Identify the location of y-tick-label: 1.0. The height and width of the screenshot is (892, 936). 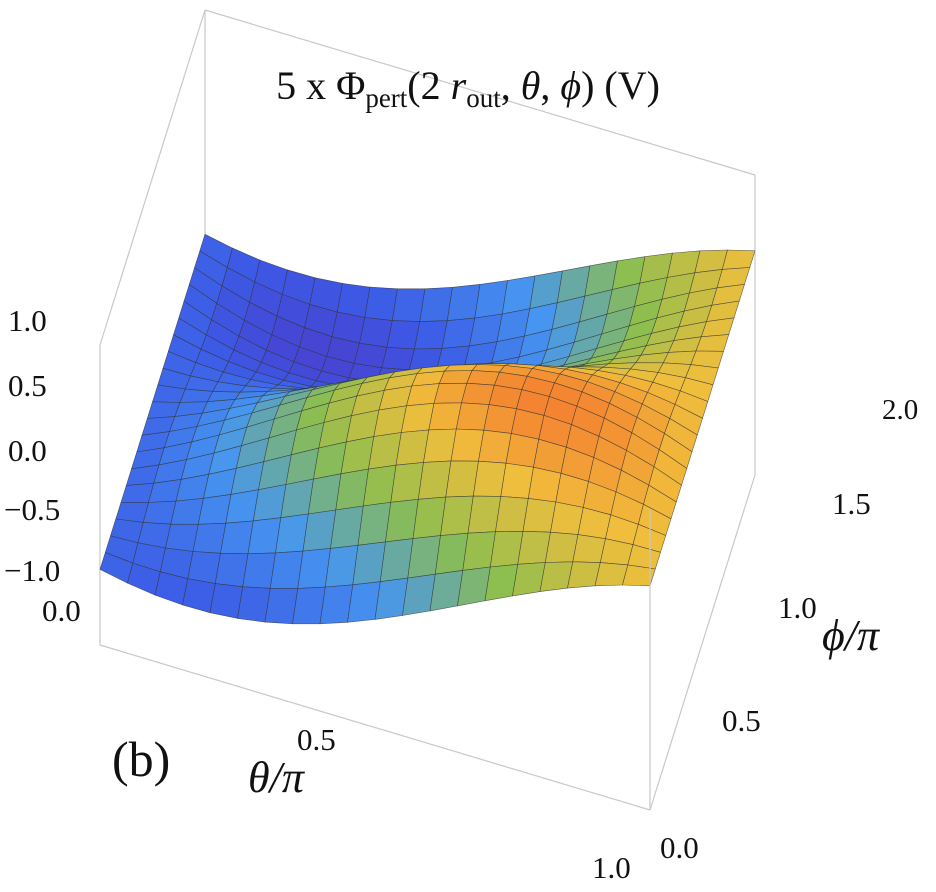
(797, 607).